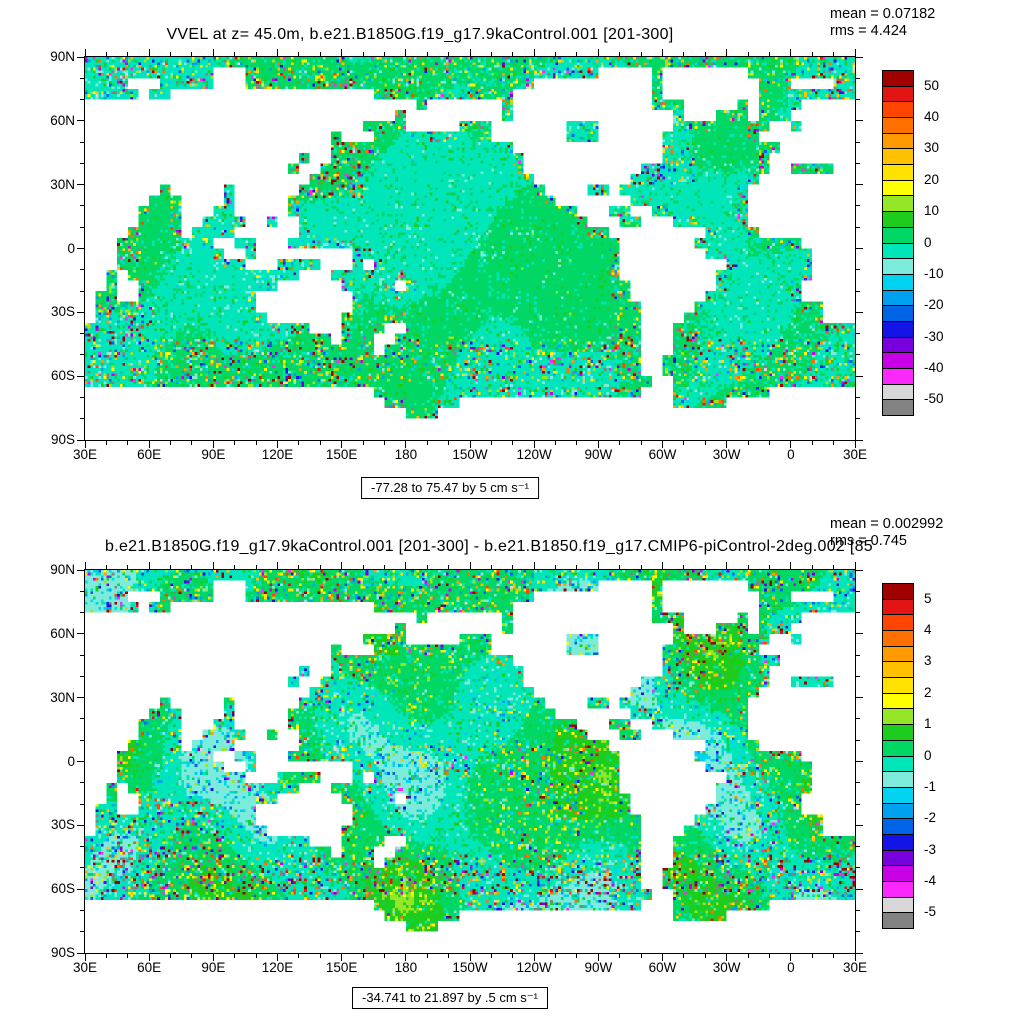 The height and width of the screenshot is (1024, 1024). Describe the element at coordinates (791, 967) in the screenshot. I see `x-axis-label: 0` at that location.